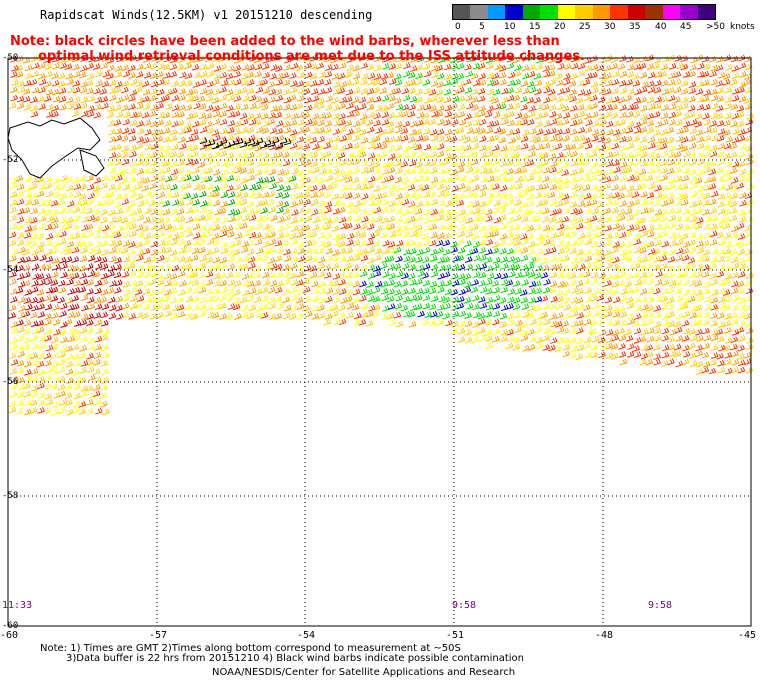 The width and height of the screenshot is (760, 688). I want to click on contaminated-wind-barb, so click(211, 142).